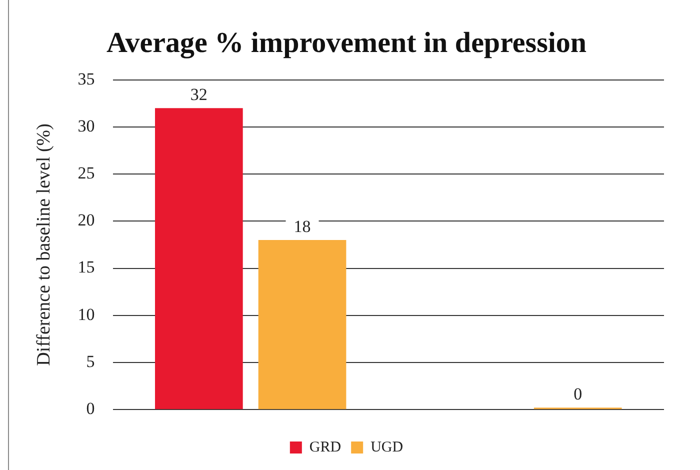 The image size is (700, 470). Describe the element at coordinates (90, 361) in the screenshot. I see `y-tick-label: 5` at that location.